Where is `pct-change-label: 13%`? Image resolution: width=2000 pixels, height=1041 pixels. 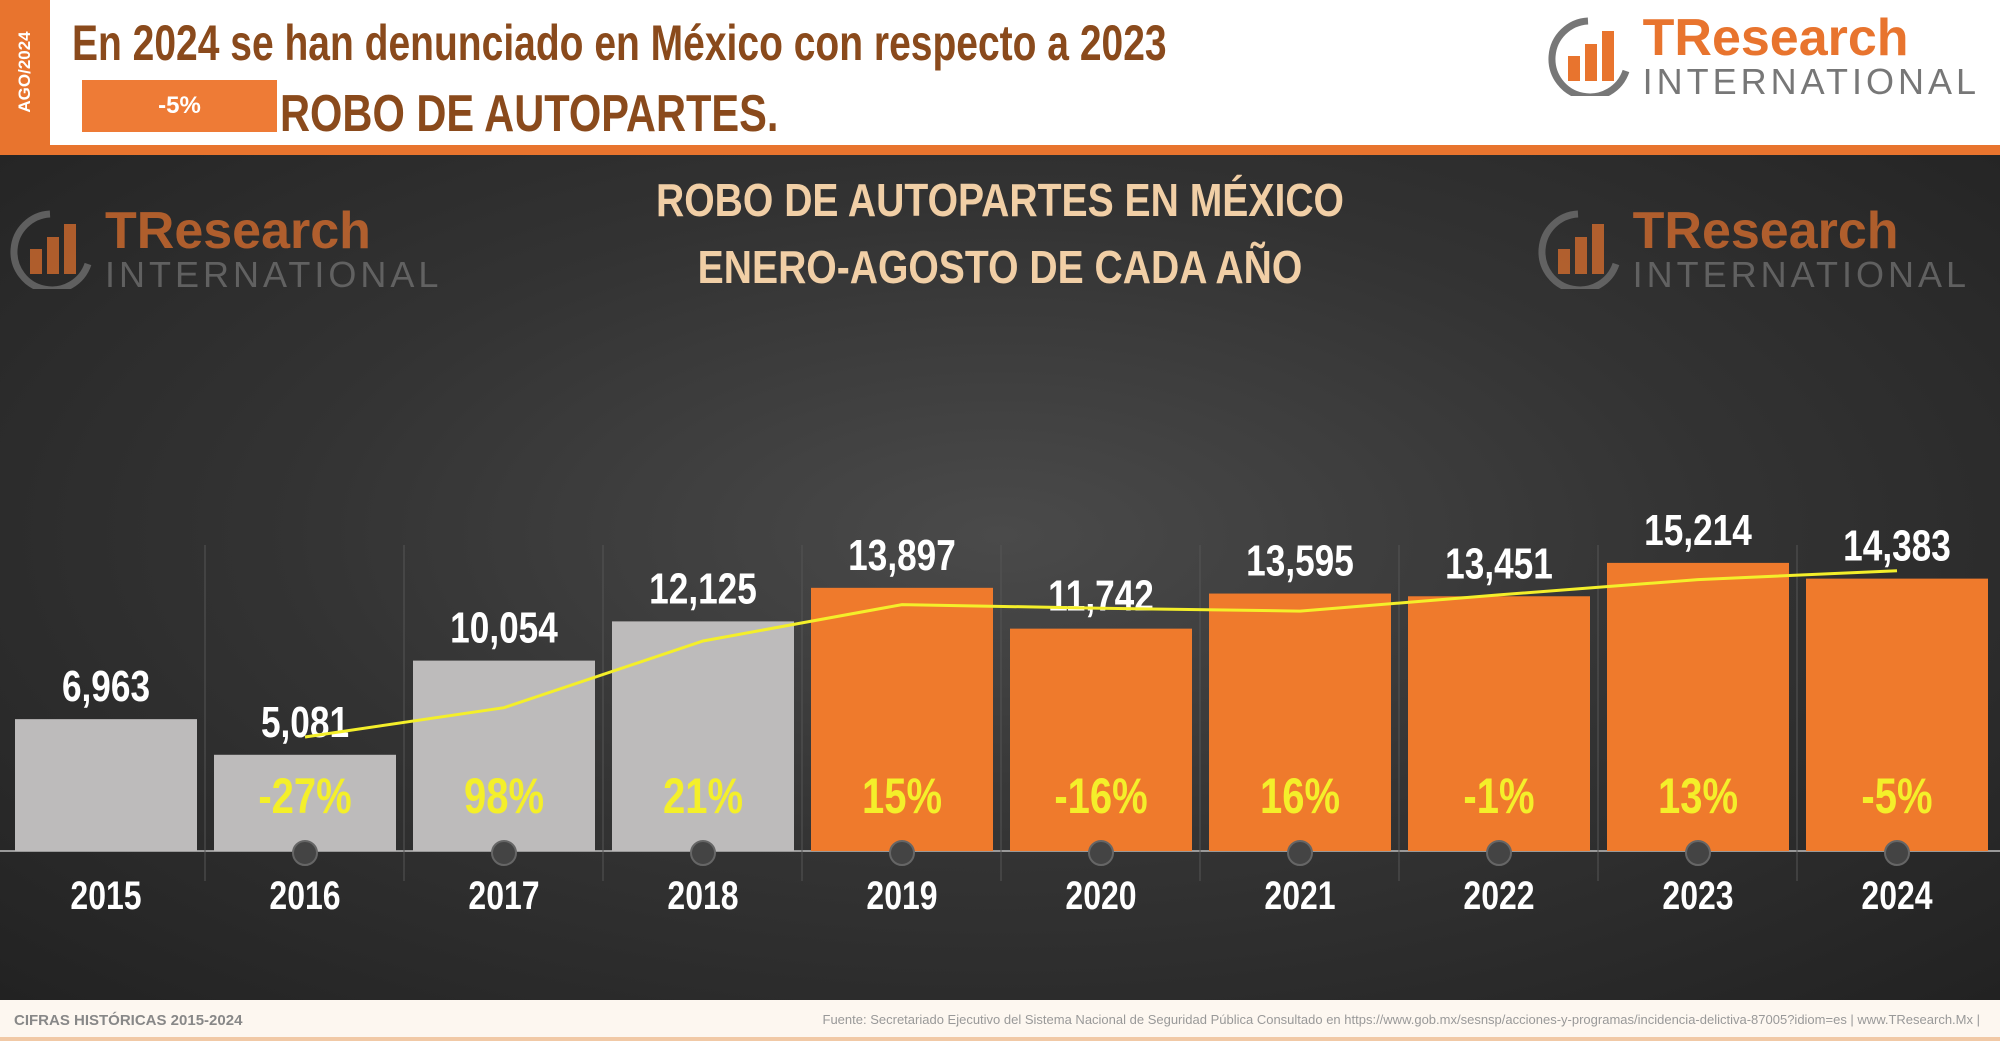
pct-change-label: 13% is located at coordinates (1698, 796).